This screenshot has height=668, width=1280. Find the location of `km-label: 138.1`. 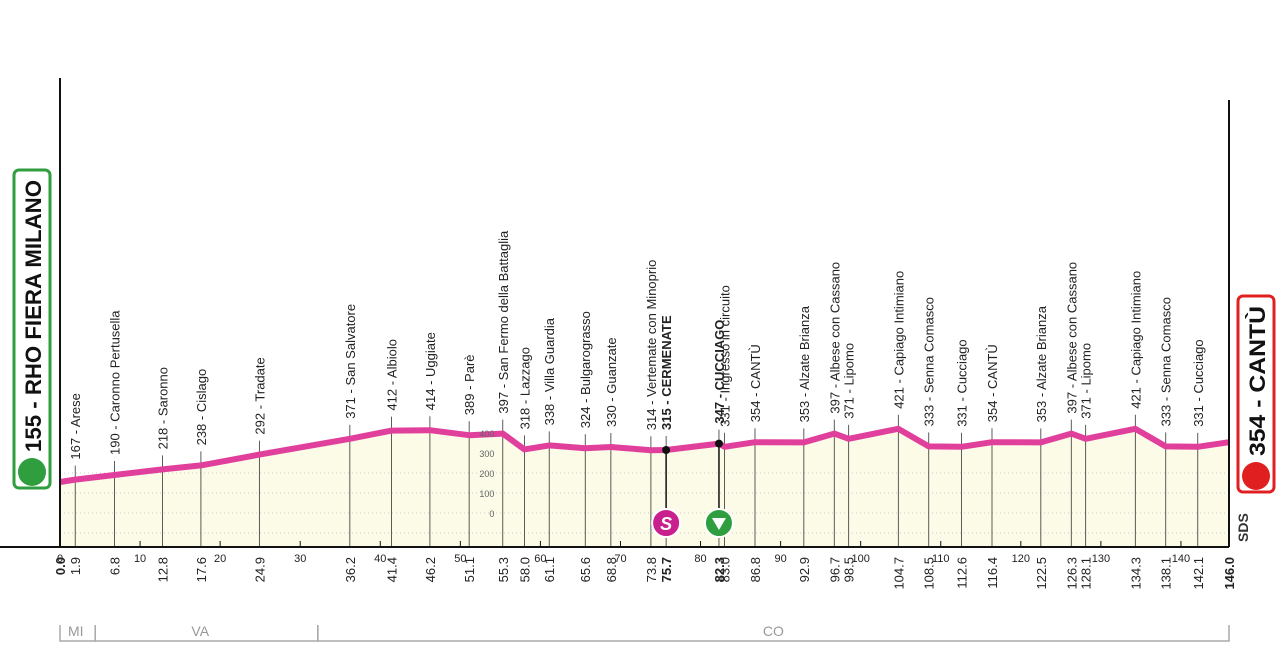

km-label: 138.1 is located at coordinates (1166, 573).